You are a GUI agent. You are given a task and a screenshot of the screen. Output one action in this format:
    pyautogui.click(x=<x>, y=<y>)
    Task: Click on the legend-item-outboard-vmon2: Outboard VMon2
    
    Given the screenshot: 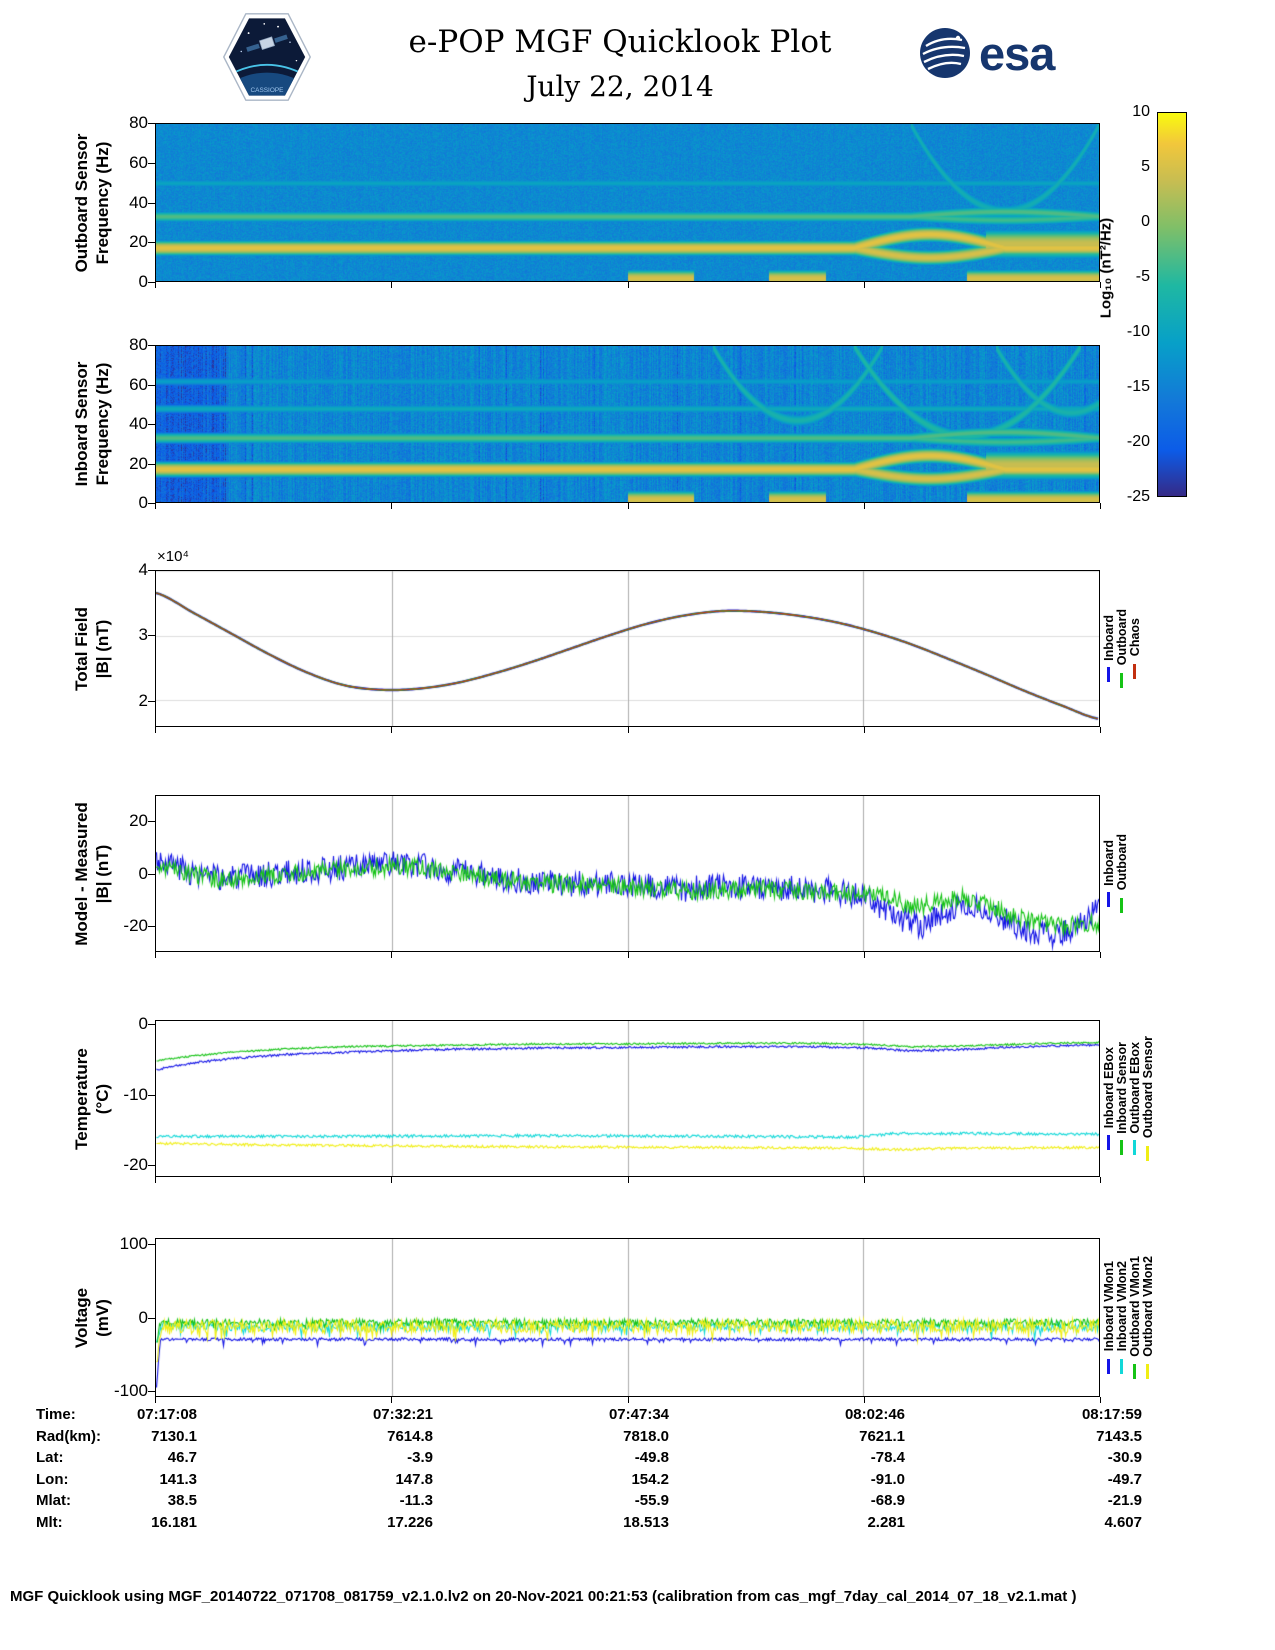 What is the action you would take?
    pyautogui.click(x=1147, y=1317)
    